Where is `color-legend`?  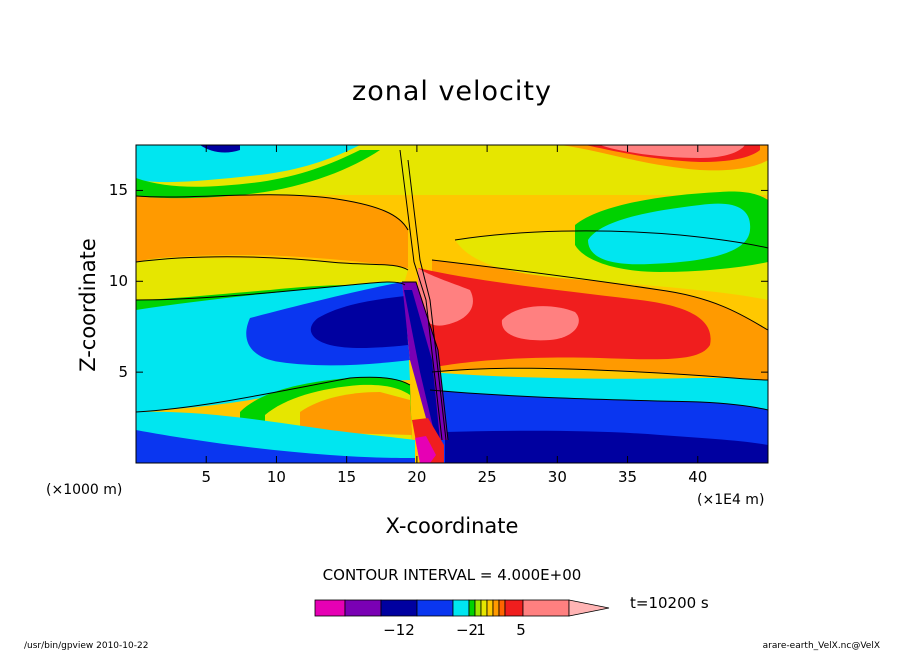 color-legend is located at coordinates (462, 608).